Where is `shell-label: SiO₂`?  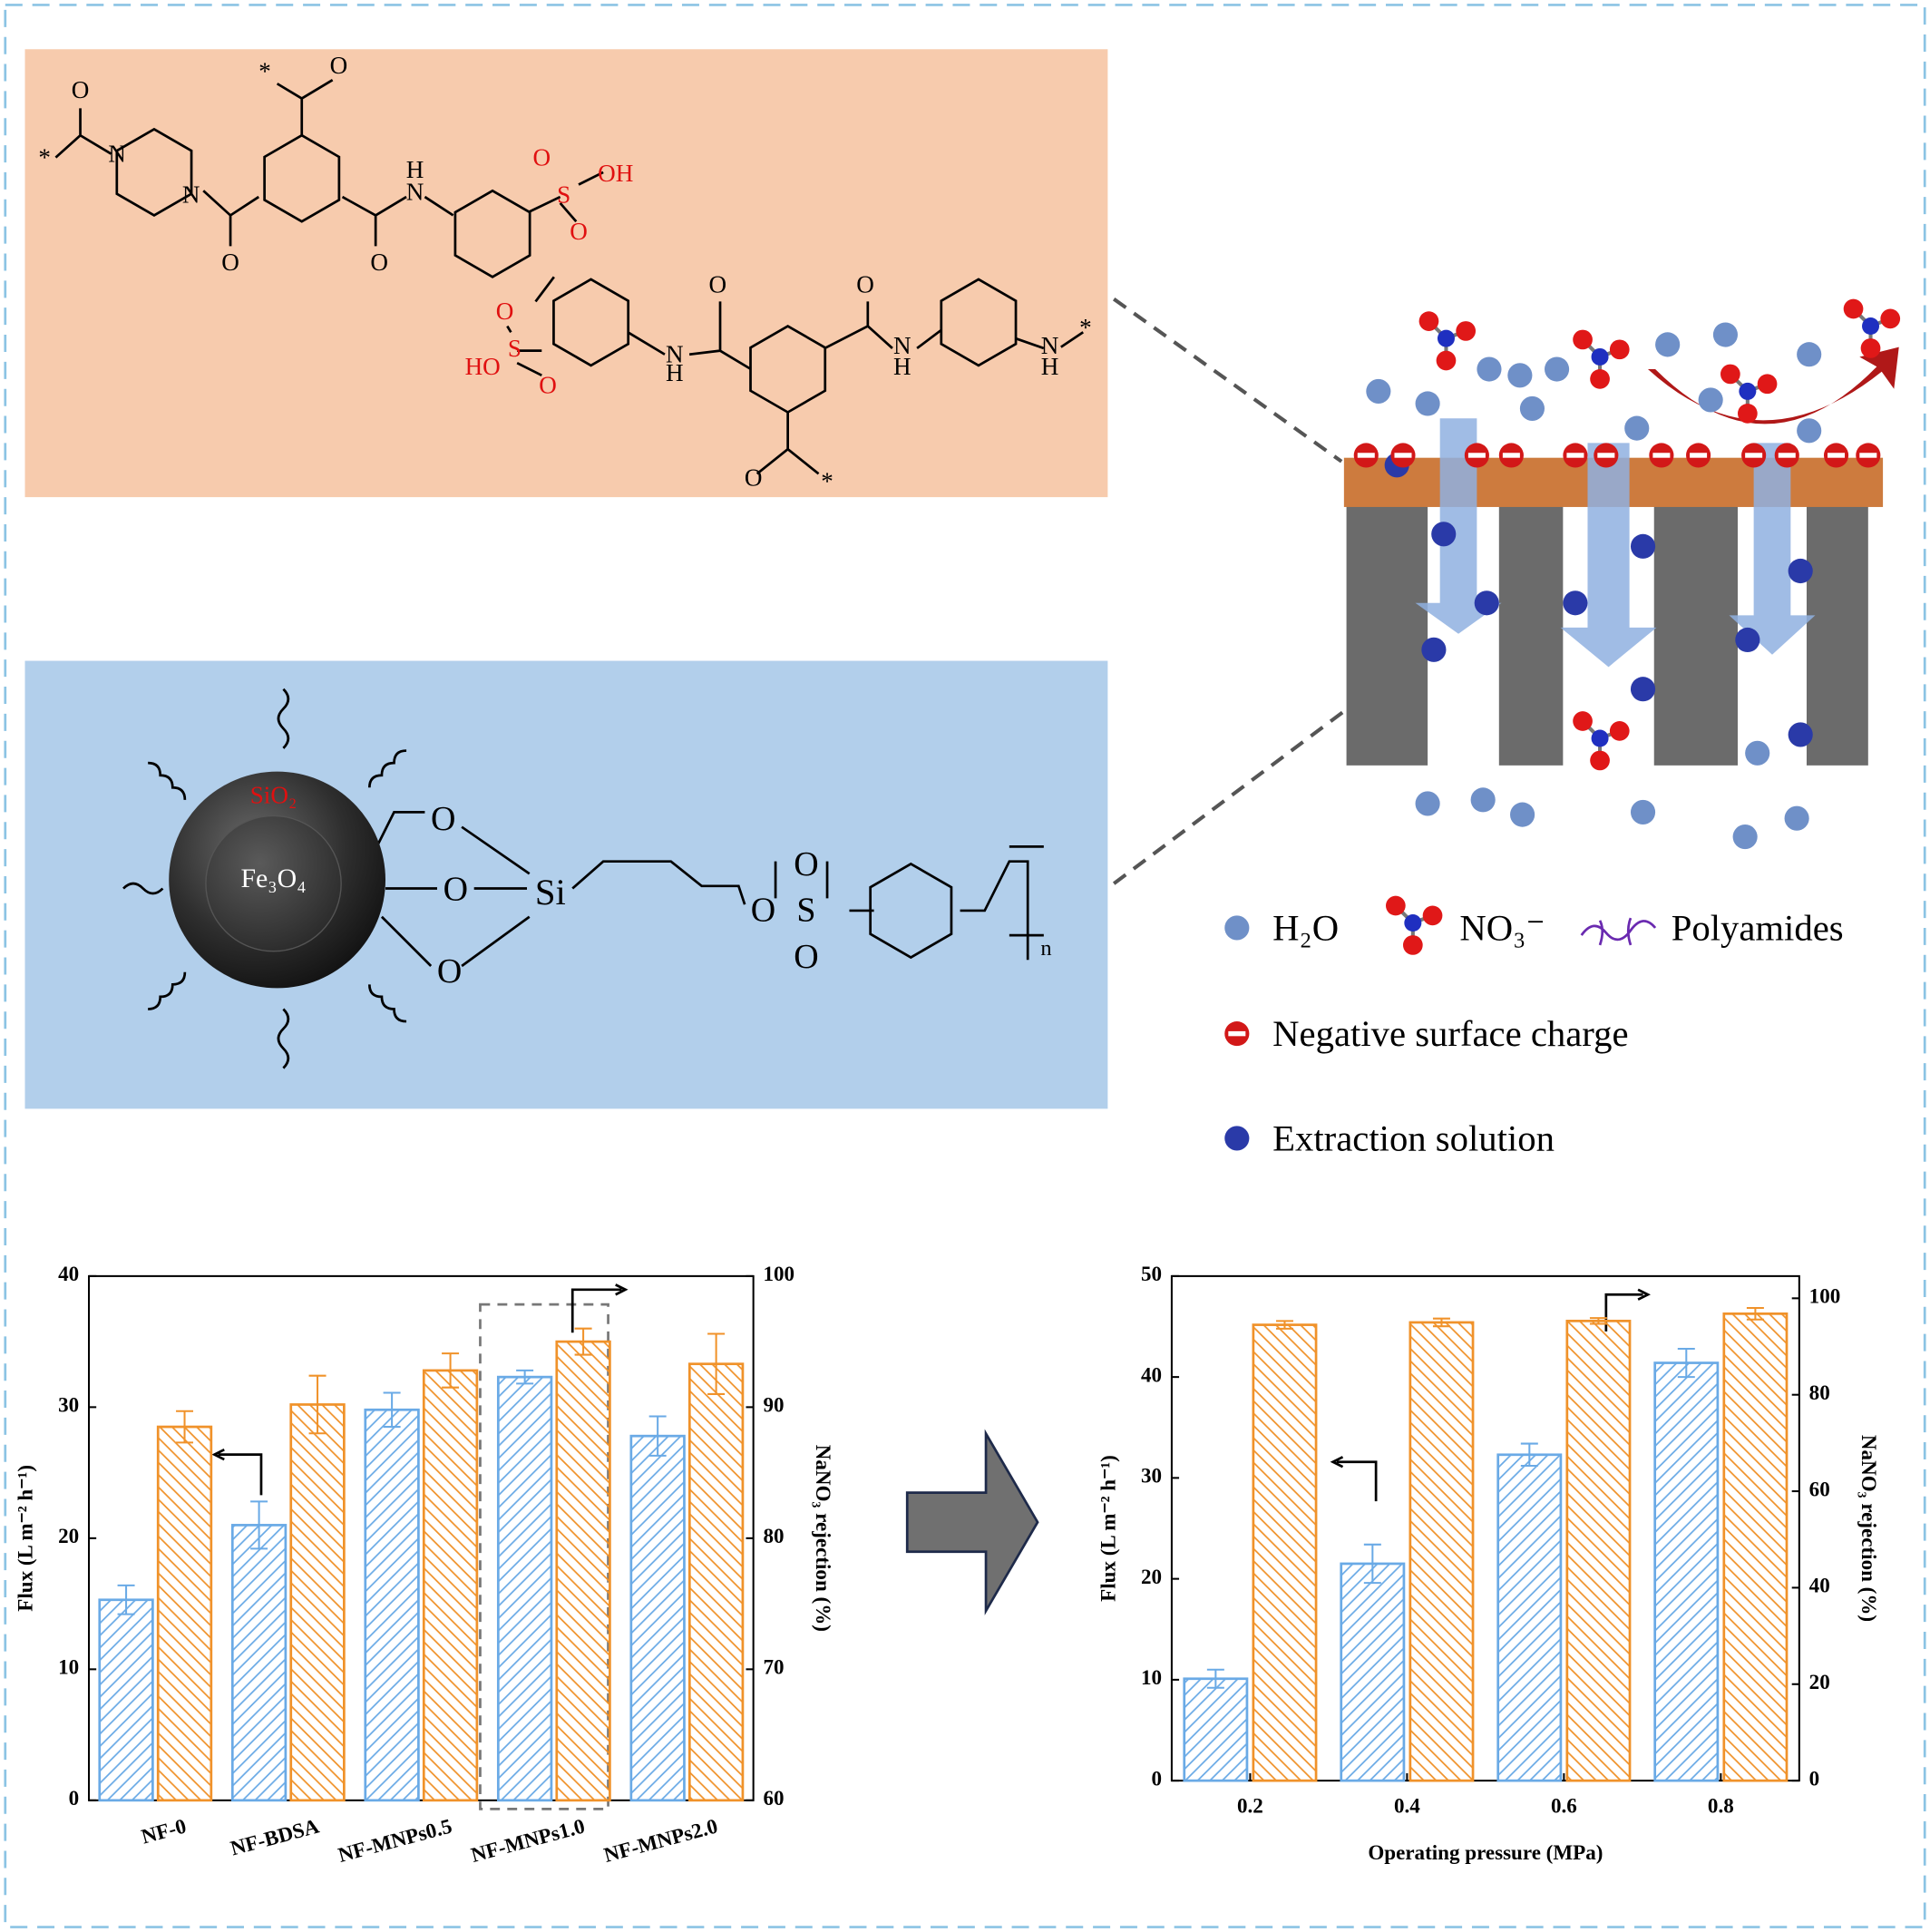 shell-label: SiO₂ is located at coordinates (274, 794).